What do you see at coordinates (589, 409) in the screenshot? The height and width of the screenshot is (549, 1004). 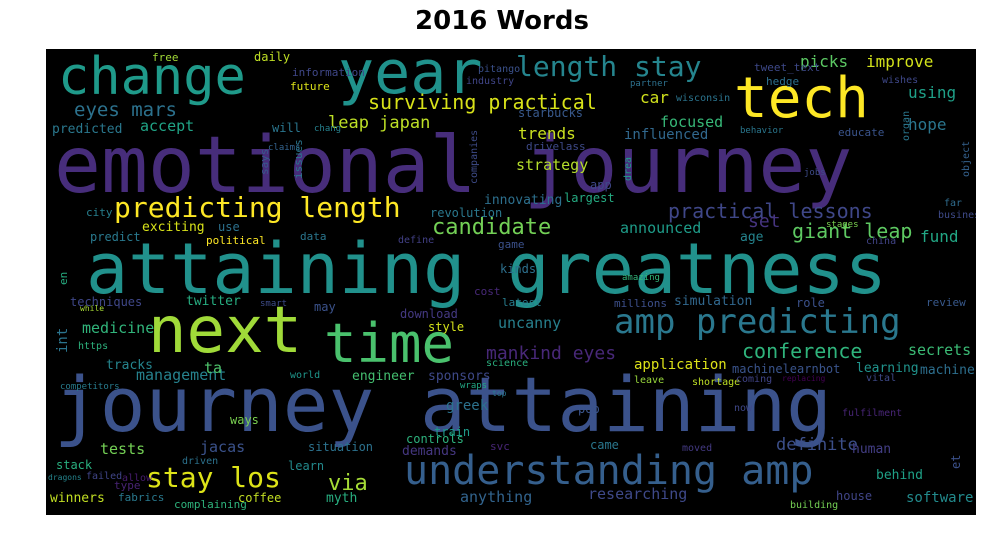 I see `word-jacas: pop` at bounding box center [589, 409].